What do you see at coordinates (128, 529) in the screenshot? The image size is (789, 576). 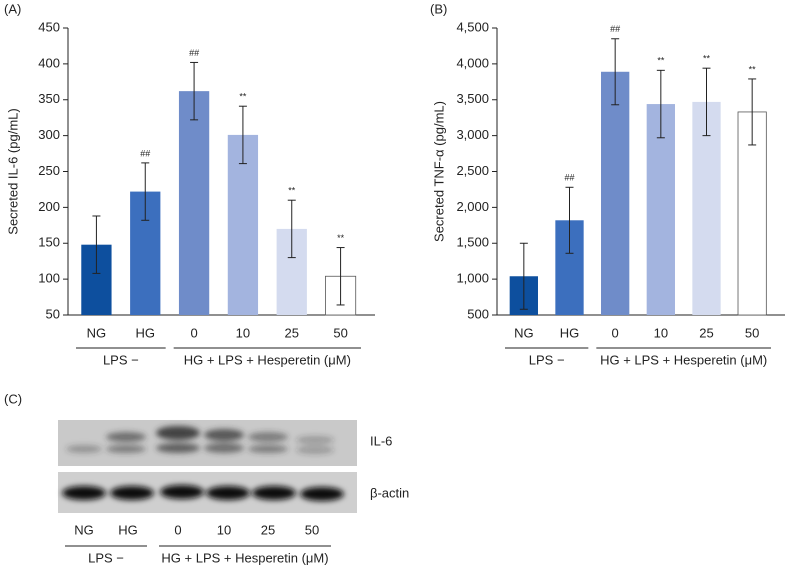 I see `lane-label: HG` at bounding box center [128, 529].